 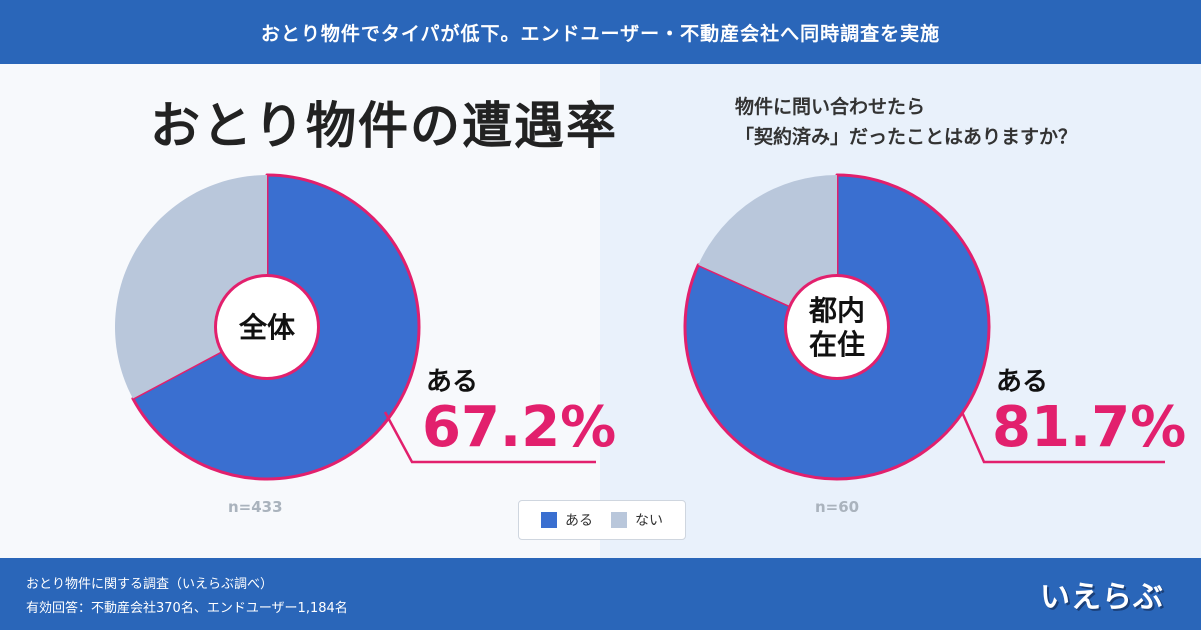 I want to click on question-line-1: 物件に問い合わせたら, so click(x=830, y=107).